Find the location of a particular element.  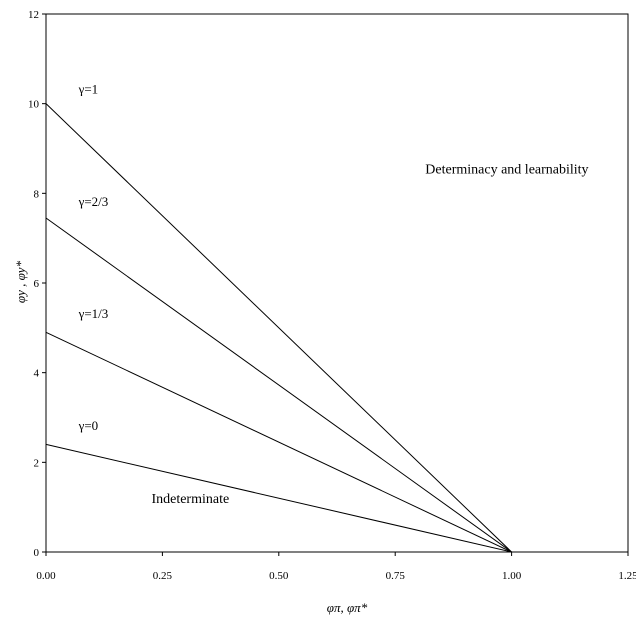

series-label-0: γ=1 is located at coordinates (88, 89).